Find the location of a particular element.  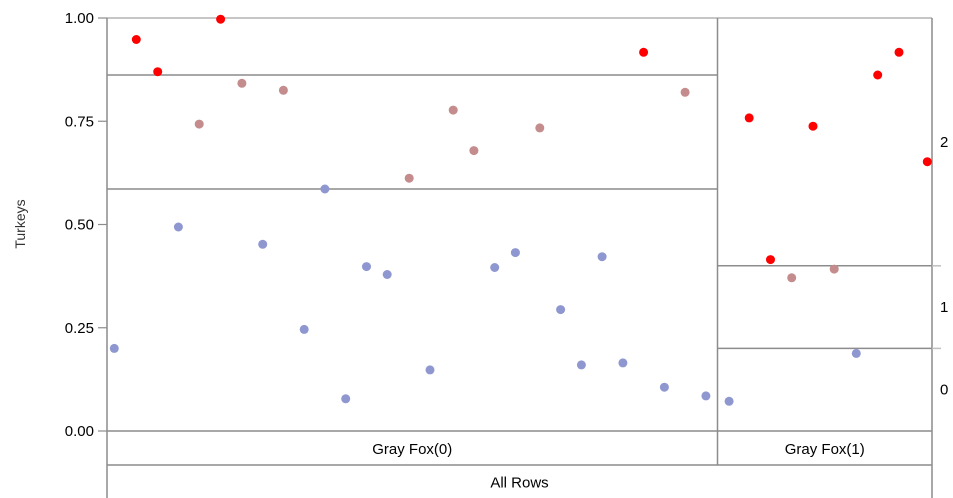

right-axis-label: 0 is located at coordinates (944, 390).